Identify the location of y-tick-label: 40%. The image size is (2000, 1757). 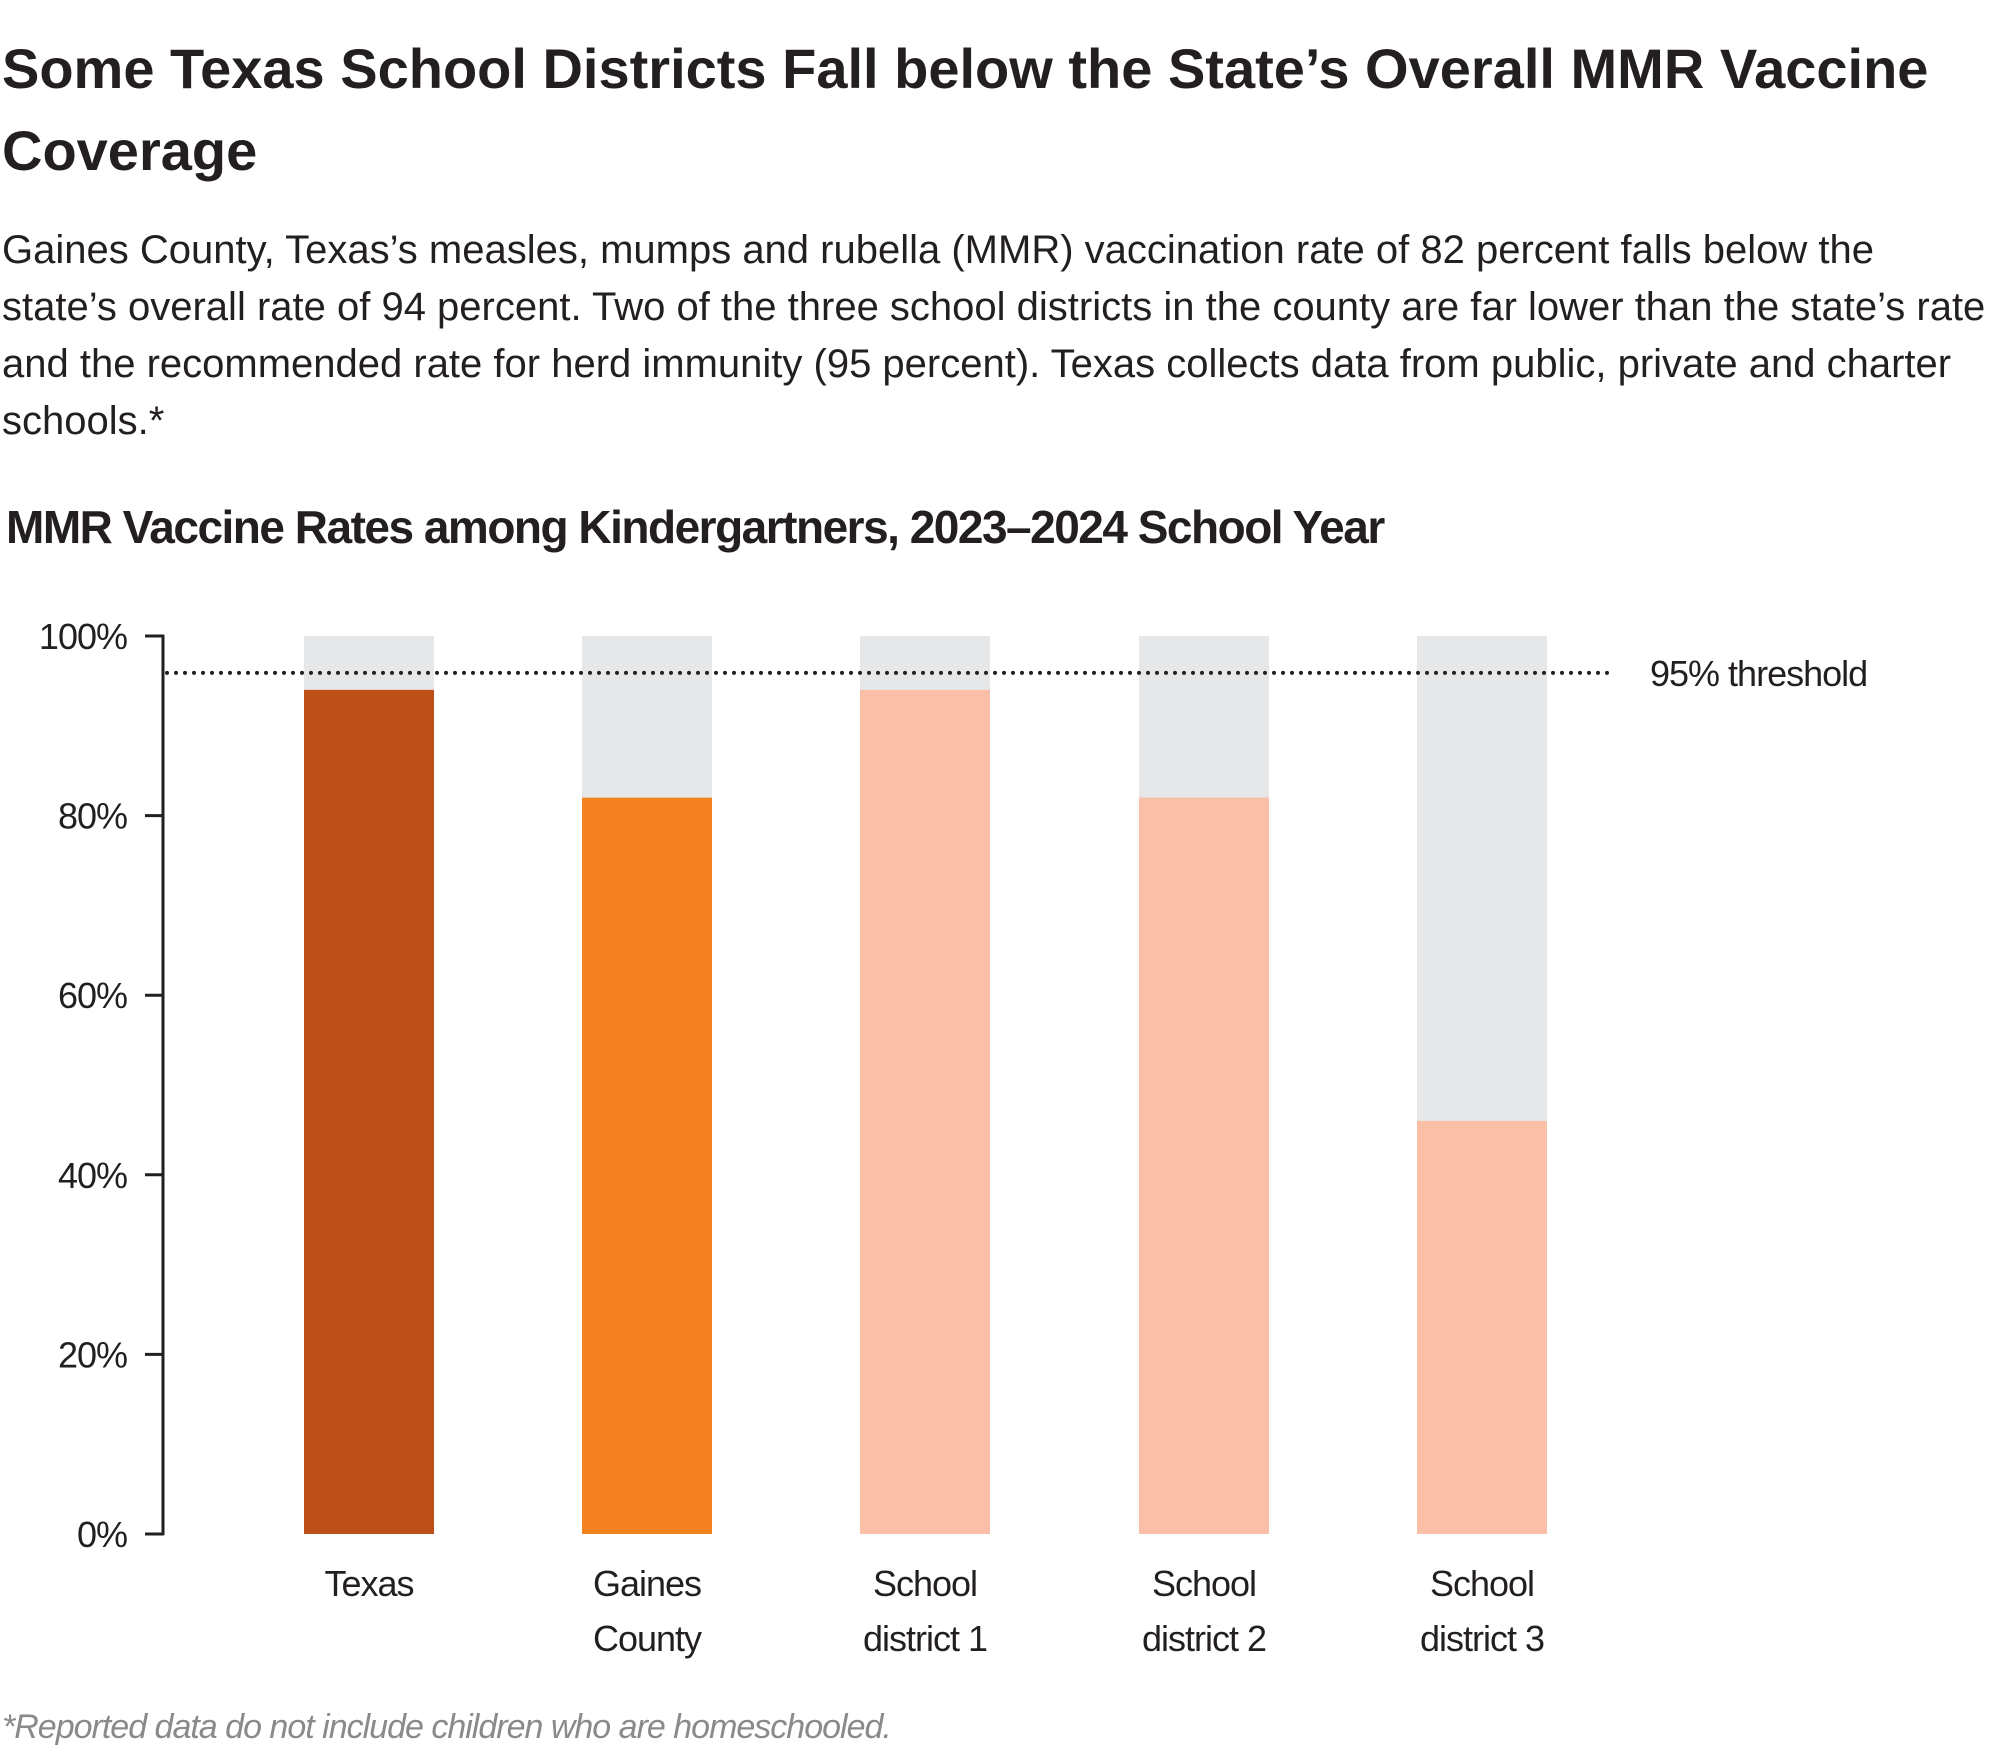
(92, 1175).